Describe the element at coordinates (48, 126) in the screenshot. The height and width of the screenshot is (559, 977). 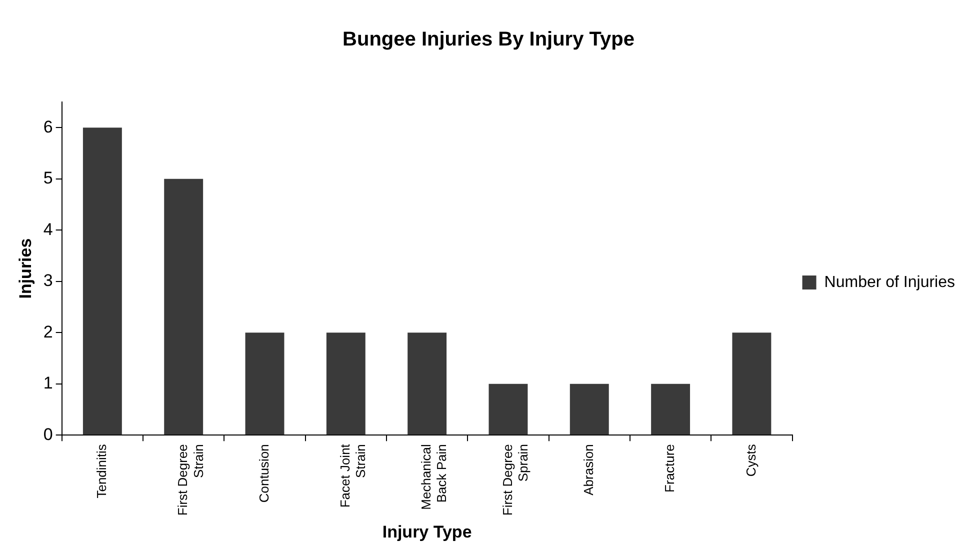
I see `y-tick-label: 6` at that location.